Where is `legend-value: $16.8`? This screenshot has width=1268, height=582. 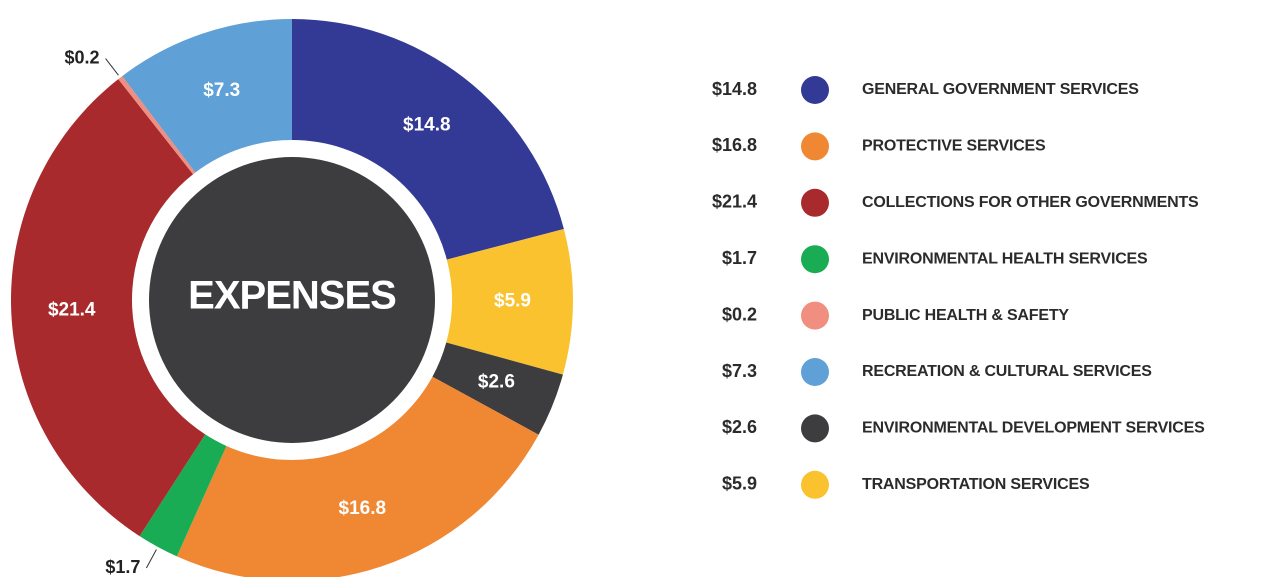 legend-value: $16.8 is located at coordinates (734, 145).